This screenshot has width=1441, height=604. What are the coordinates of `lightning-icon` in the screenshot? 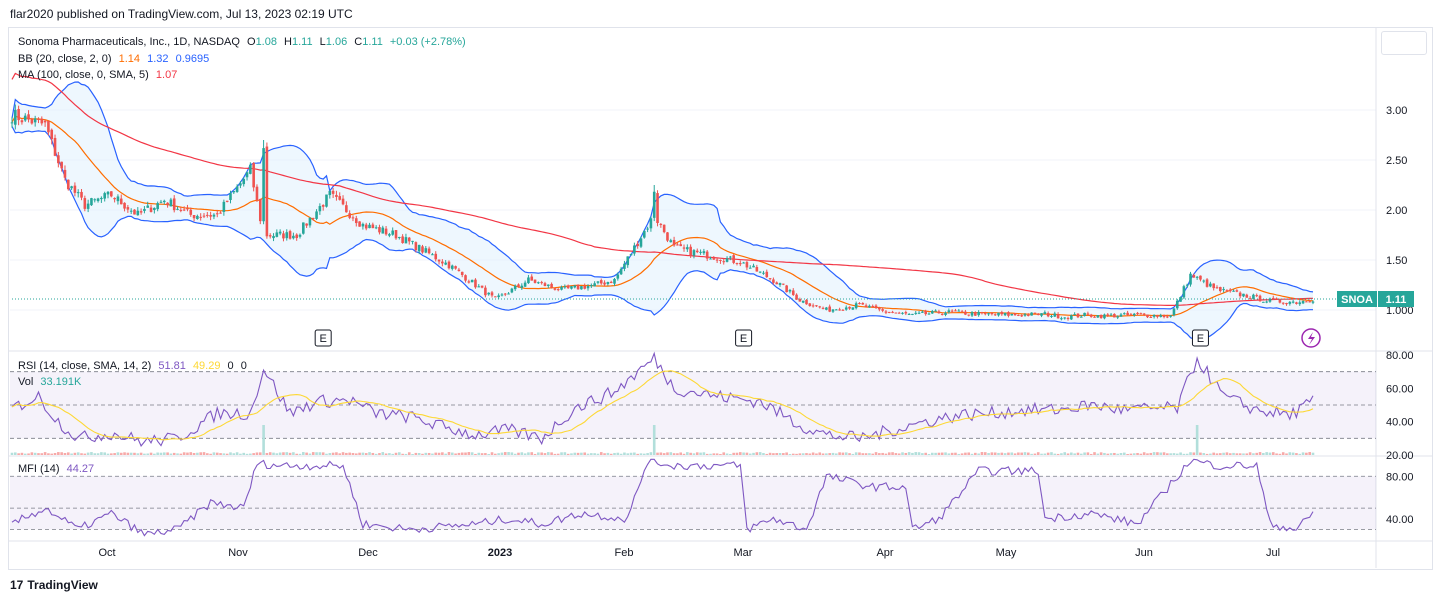 It's located at (1311, 338).